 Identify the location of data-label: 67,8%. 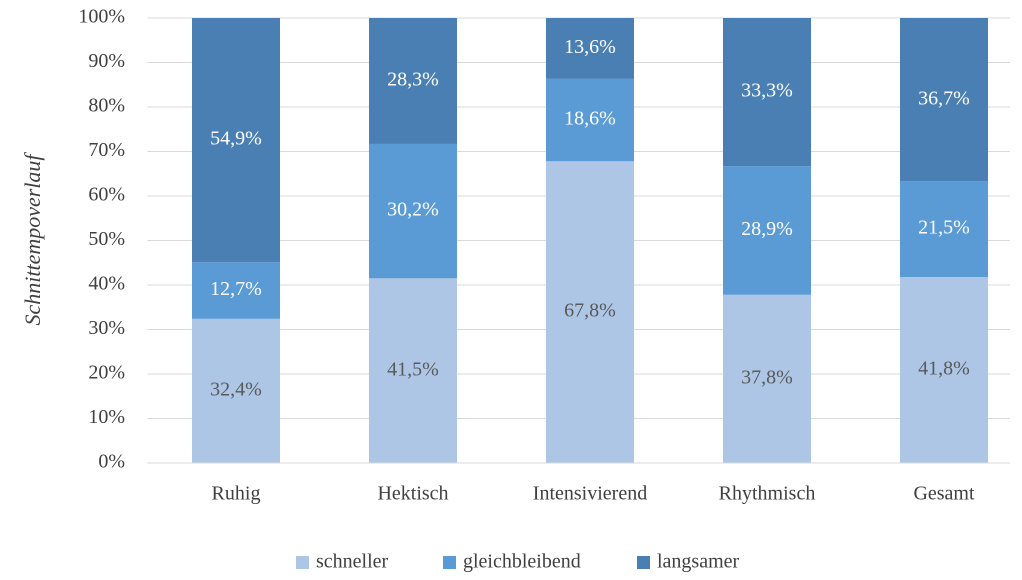
(590, 311).